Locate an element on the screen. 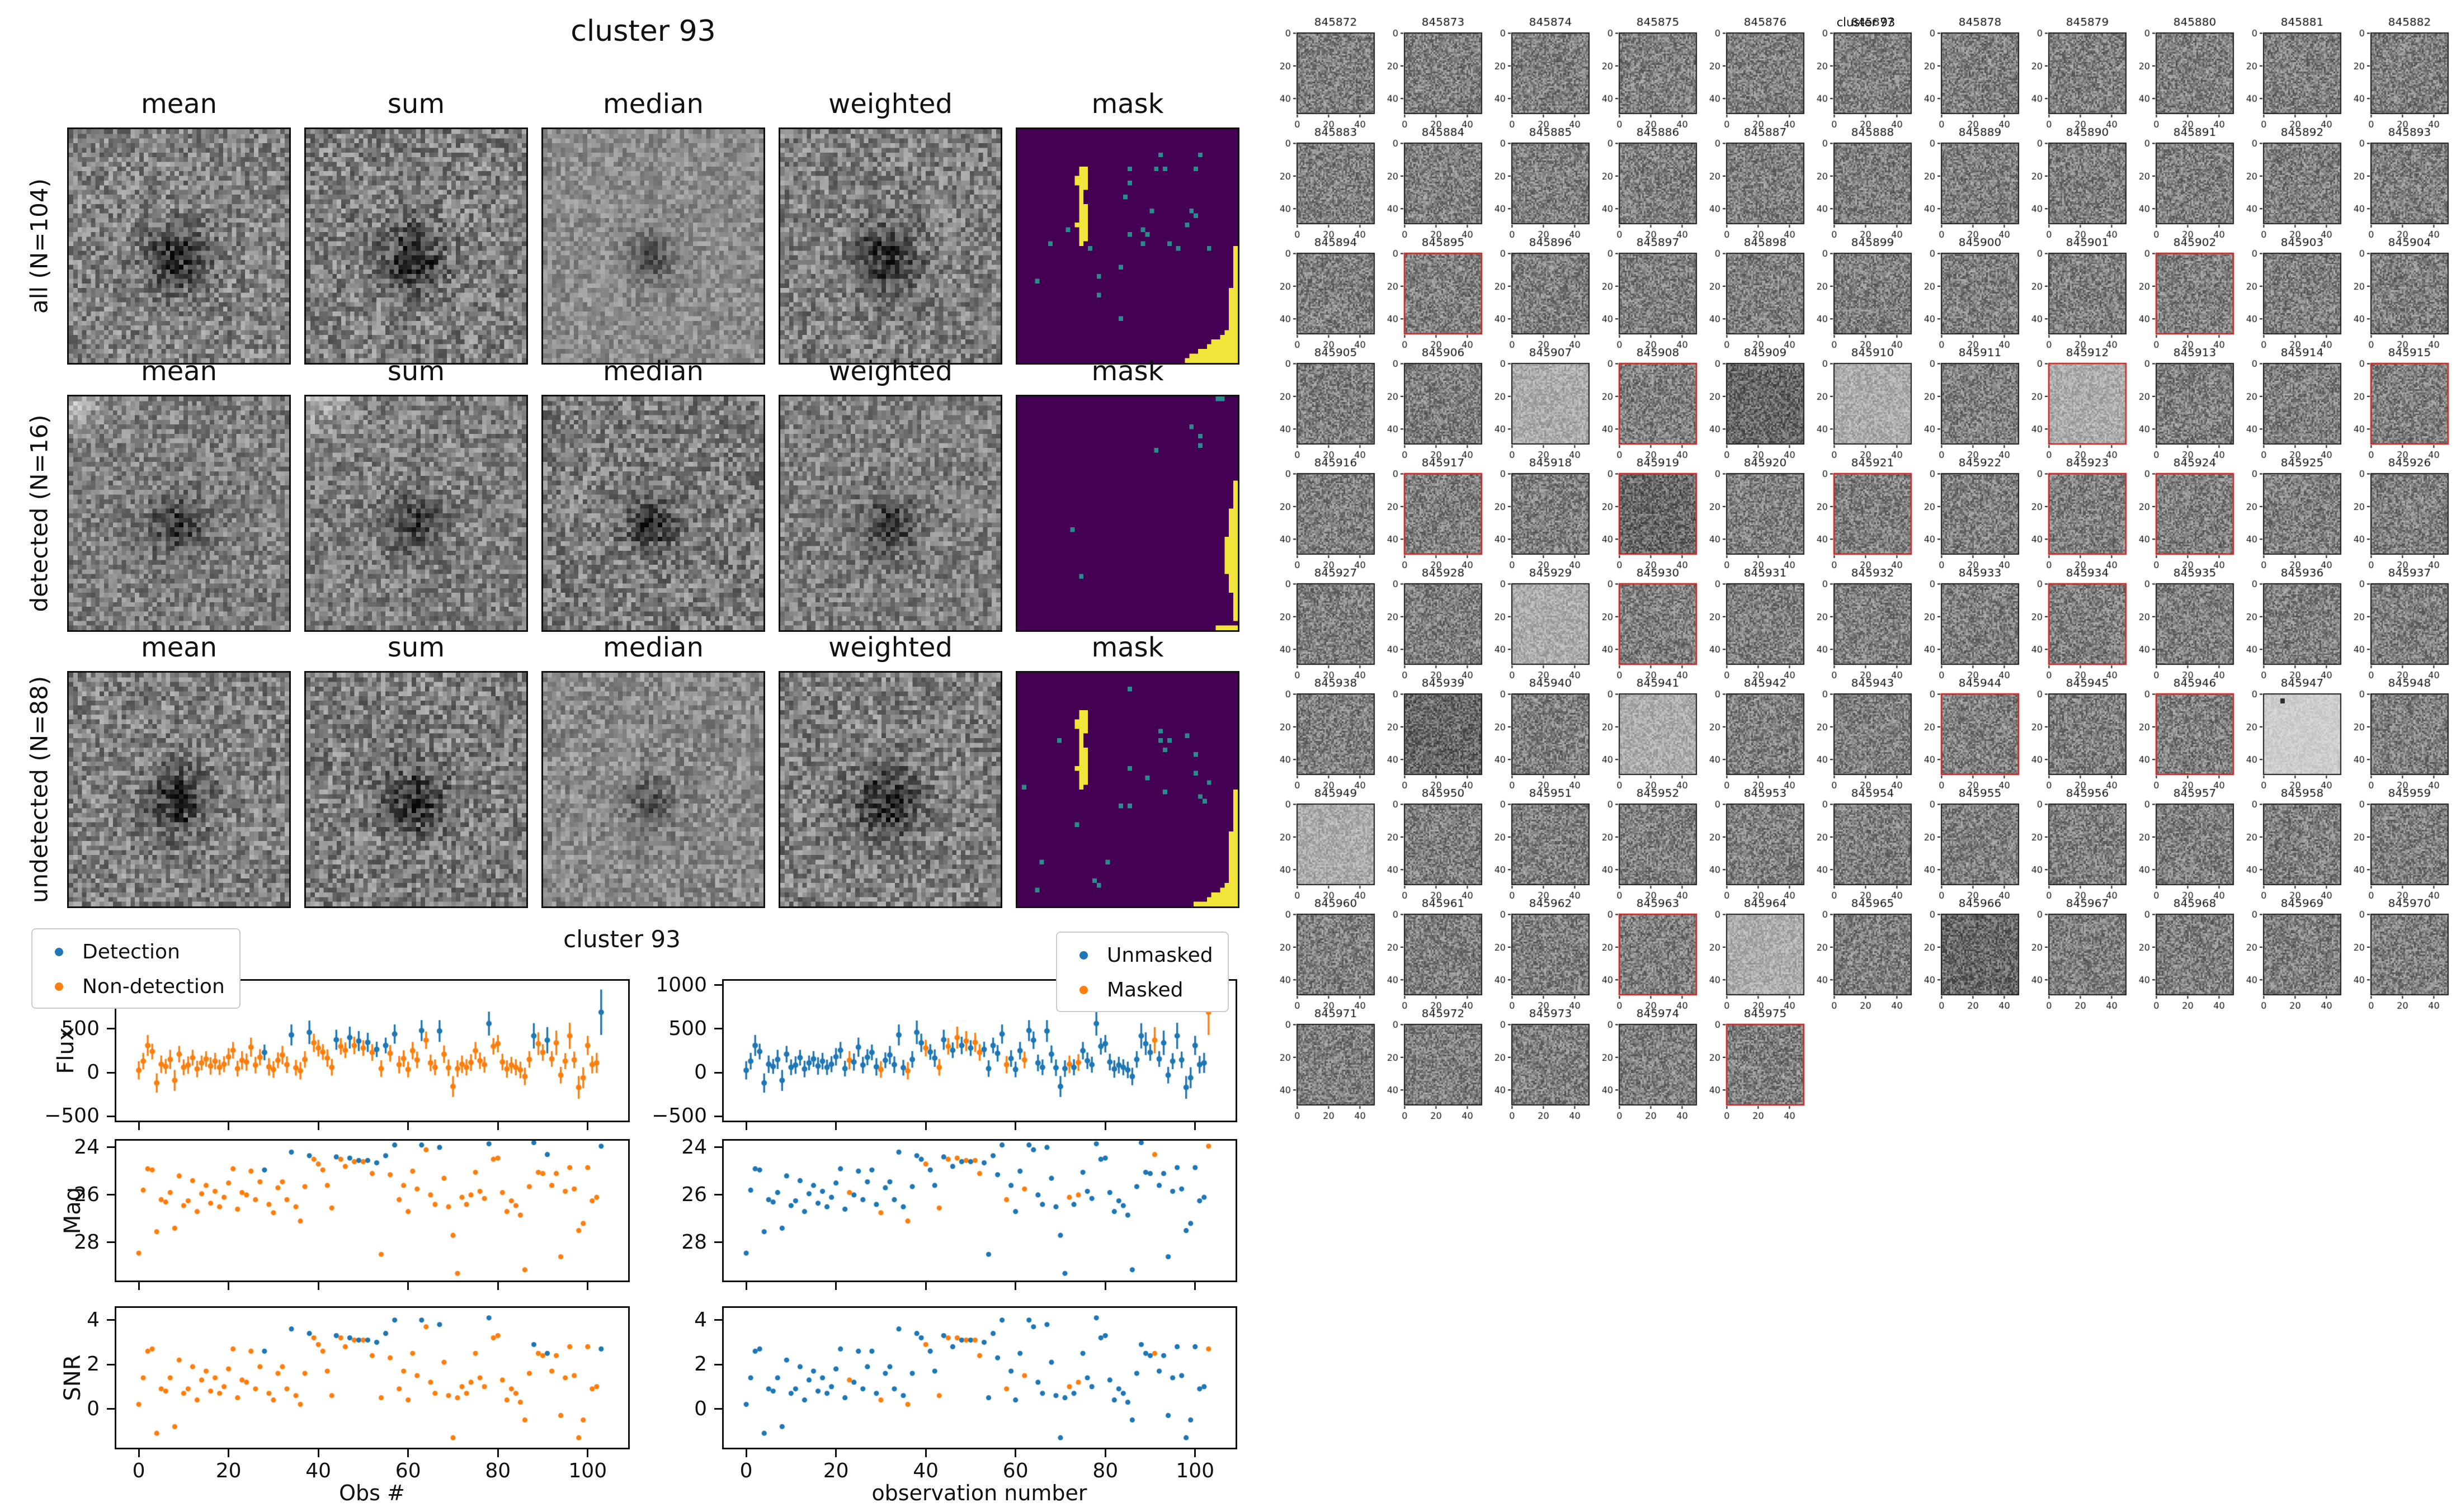  snr-plot-left is located at coordinates (372, 1377).